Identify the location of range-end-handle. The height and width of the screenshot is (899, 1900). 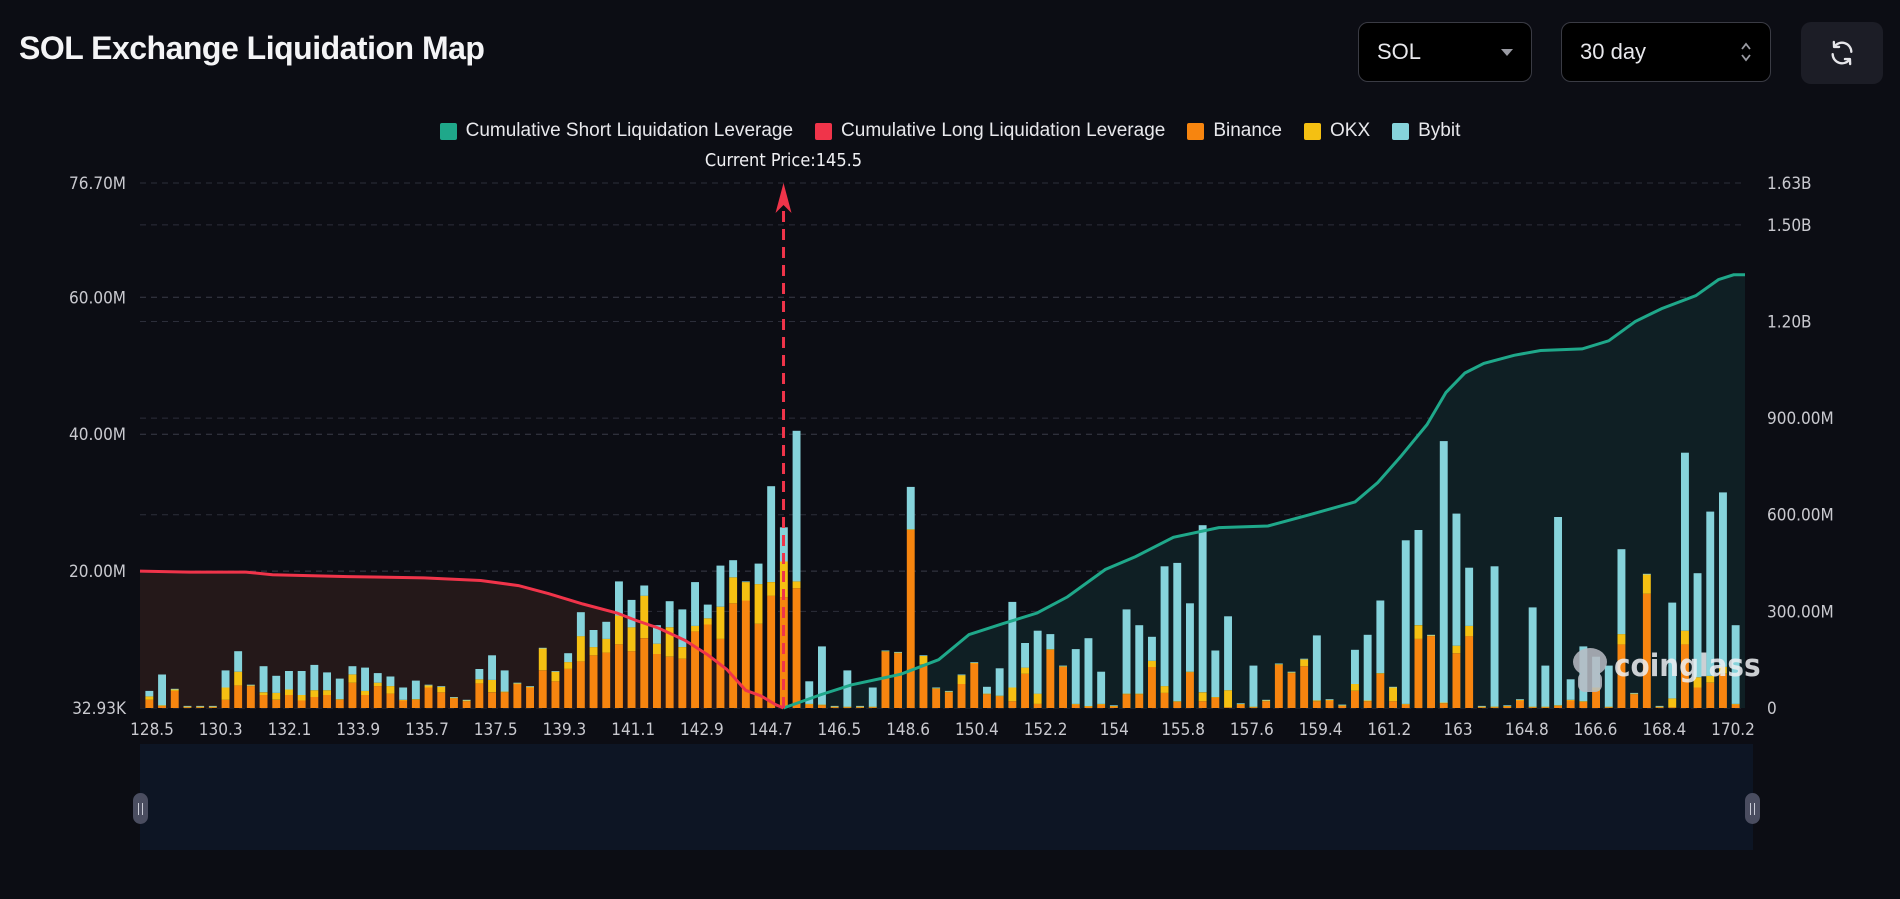
(1752, 808).